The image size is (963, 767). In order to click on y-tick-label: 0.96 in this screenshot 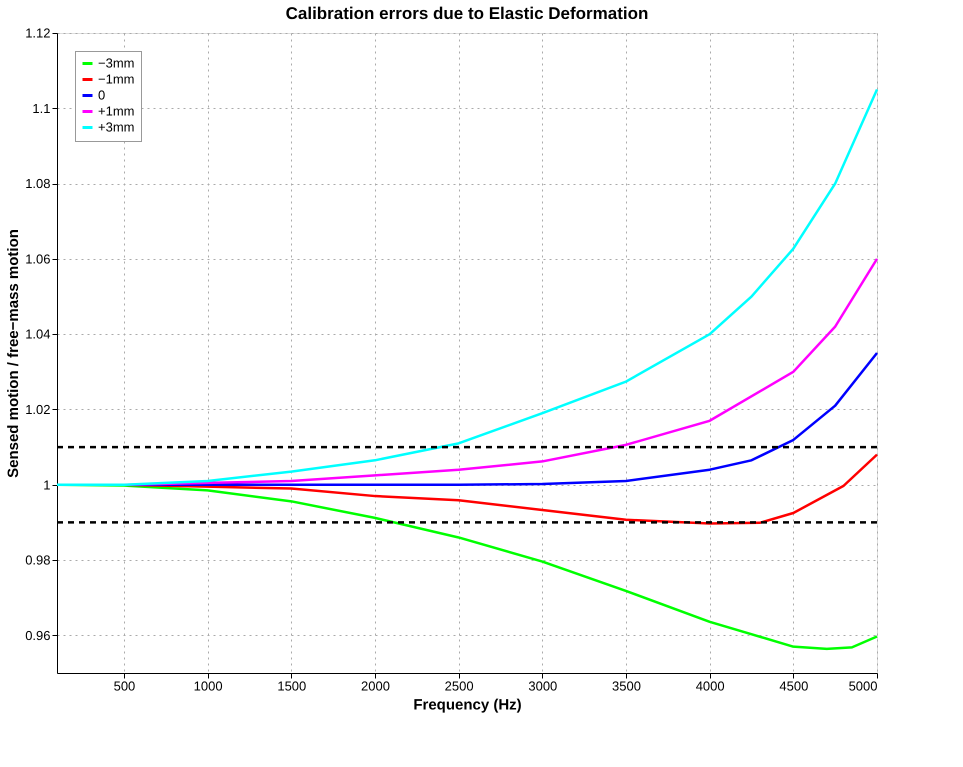, I will do `click(37, 635)`.